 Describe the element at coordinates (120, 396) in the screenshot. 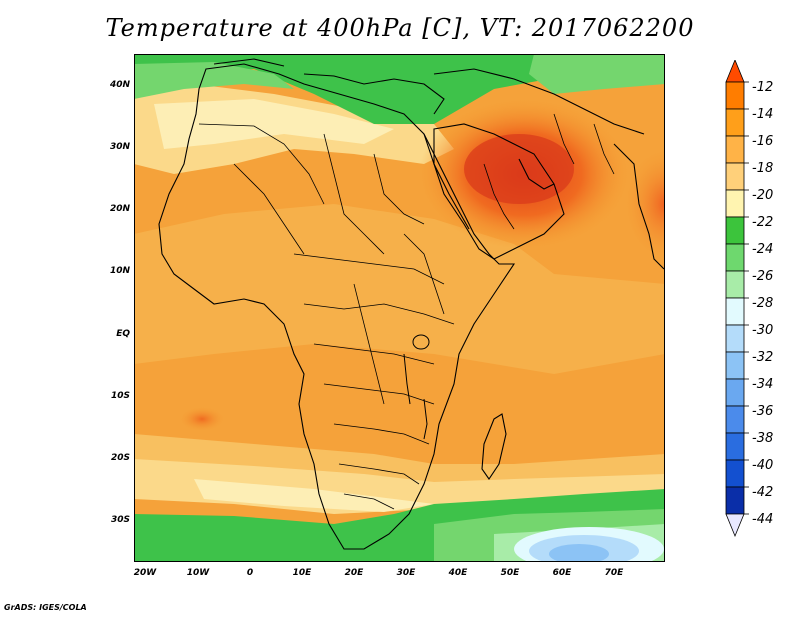

I see `lat-label: 10S` at that location.